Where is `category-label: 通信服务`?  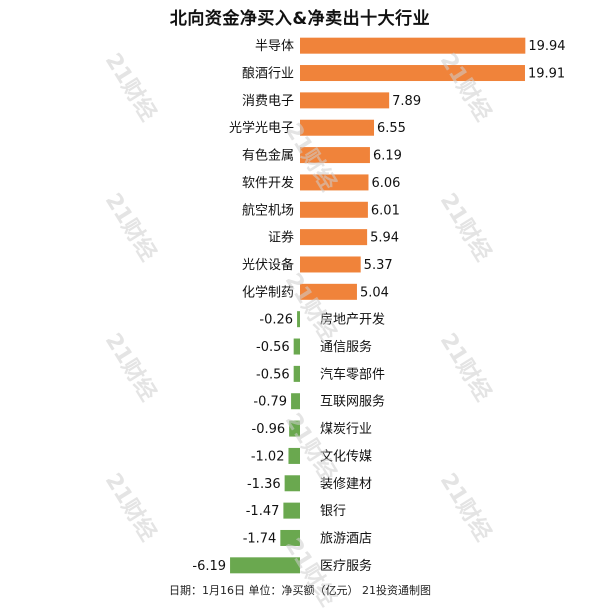 category-label: 通信服务 is located at coordinates (346, 347).